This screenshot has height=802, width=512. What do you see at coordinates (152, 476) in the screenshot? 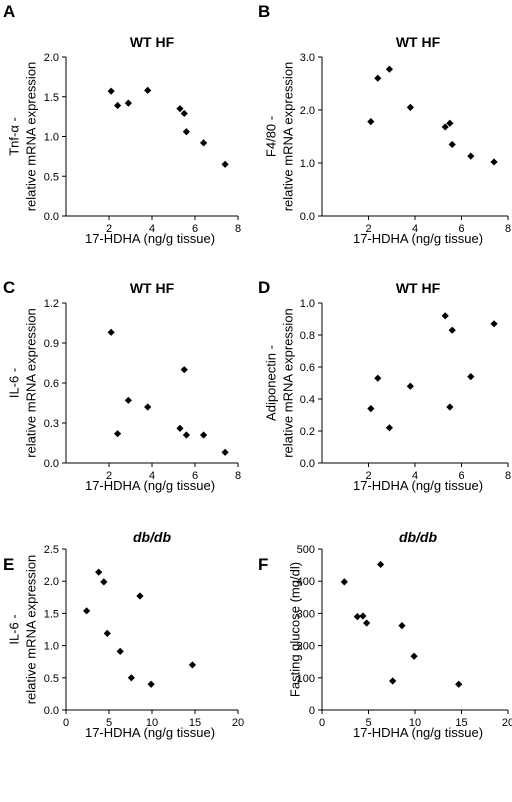
I see `x-tick-label: 4` at bounding box center [152, 476].